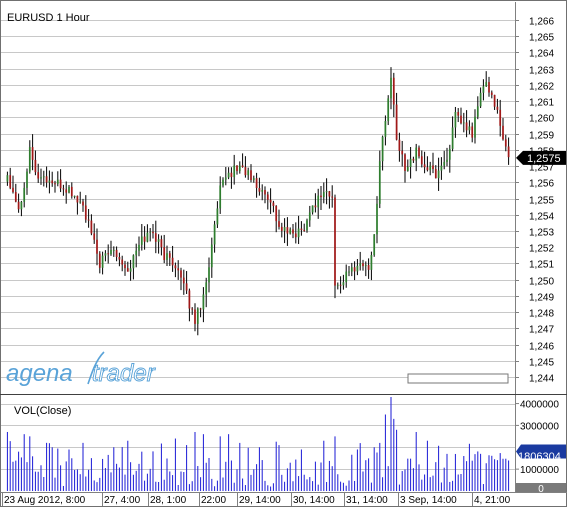 Image resolution: width=567 pixels, height=507 pixels. Describe the element at coordinates (168, 500) in the screenshot. I see `time-tick-label: 28, 1:00` at that location.